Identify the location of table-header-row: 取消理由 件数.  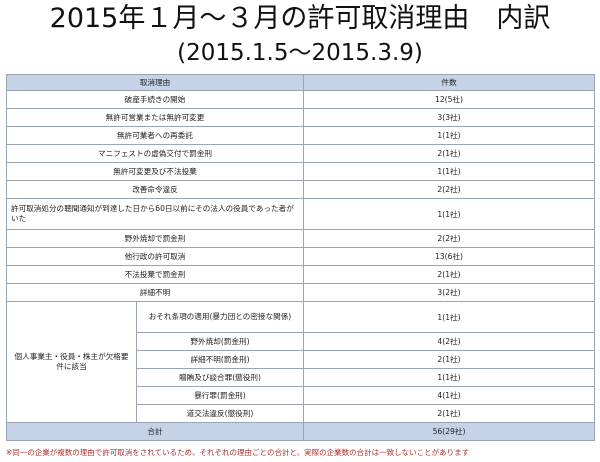
(300, 82).